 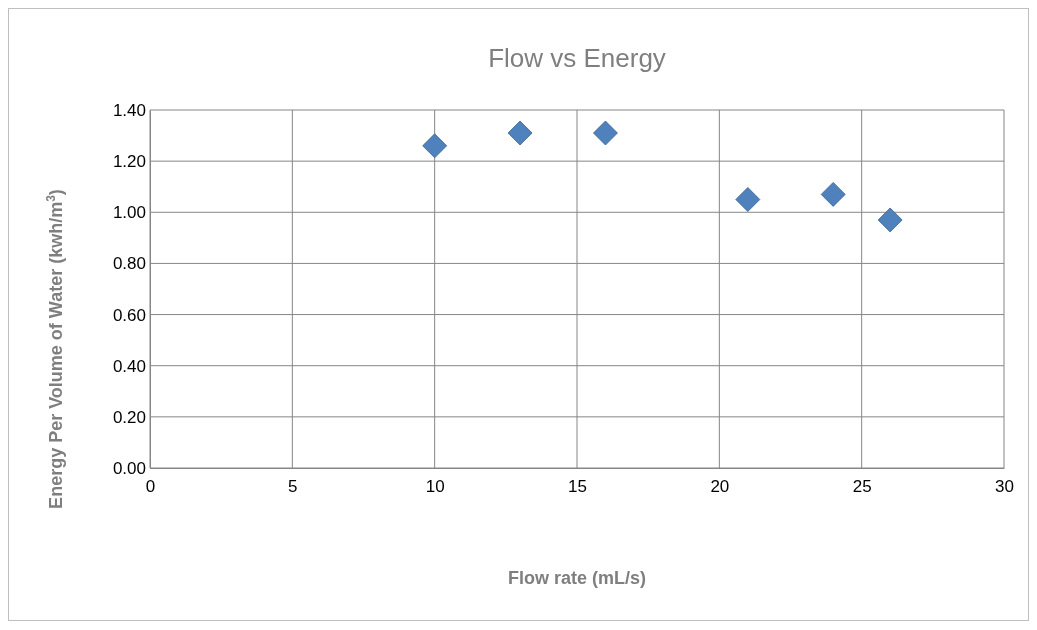 What do you see at coordinates (129, 366) in the screenshot?
I see `y-tick-label: 0.40` at bounding box center [129, 366].